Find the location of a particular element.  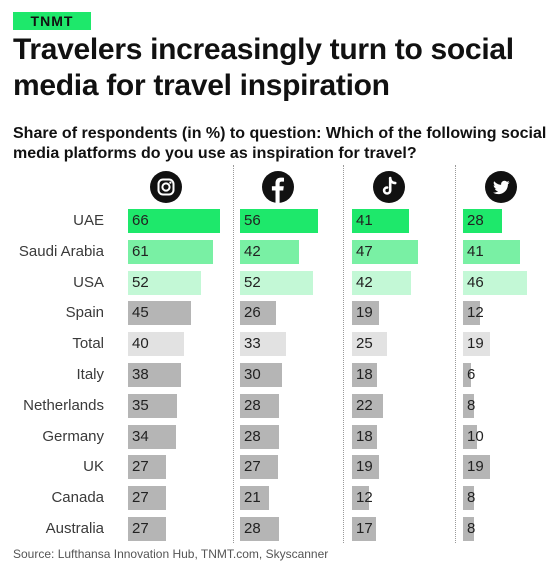

country-label: UK is located at coordinates (93, 466).